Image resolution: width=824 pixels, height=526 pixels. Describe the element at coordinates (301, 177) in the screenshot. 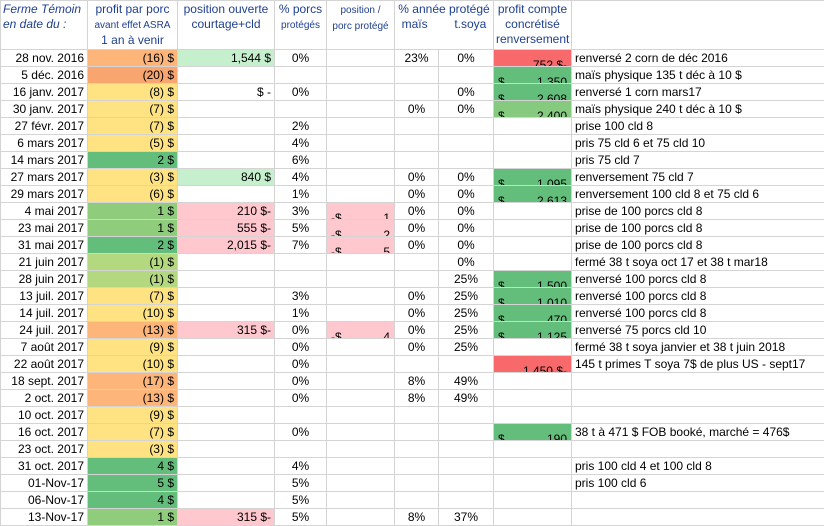

I see `pct-pigs-cell: 4%` at that location.